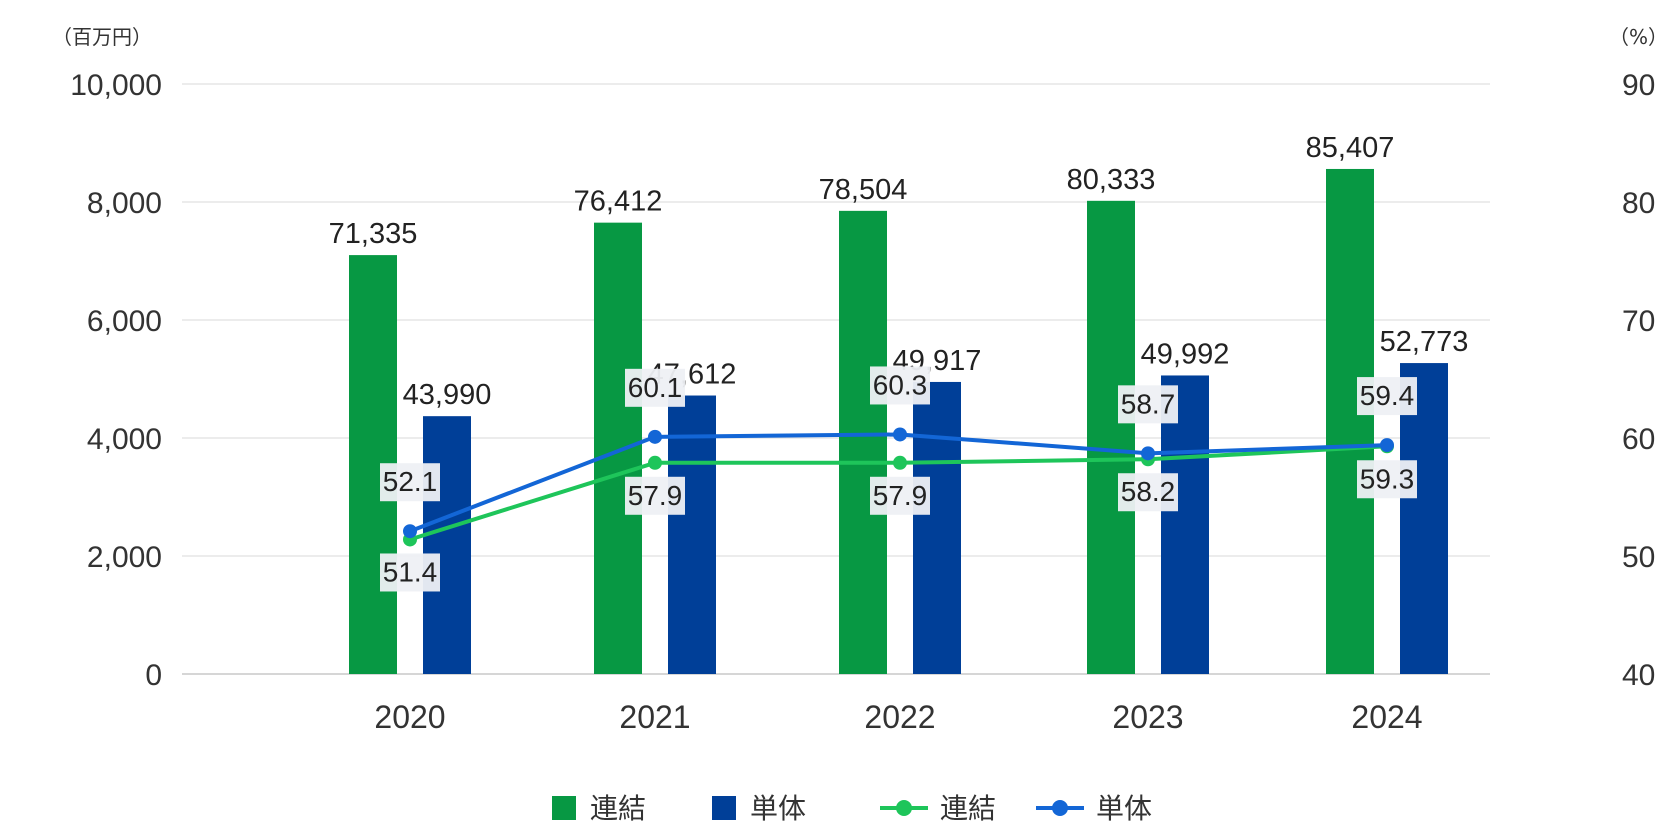 The width and height of the screenshot is (1680, 840). What do you see at coordinates (409, 717) in the screenshot?
I see `x-tick-label: 2020` at bounding box center [409, 717].